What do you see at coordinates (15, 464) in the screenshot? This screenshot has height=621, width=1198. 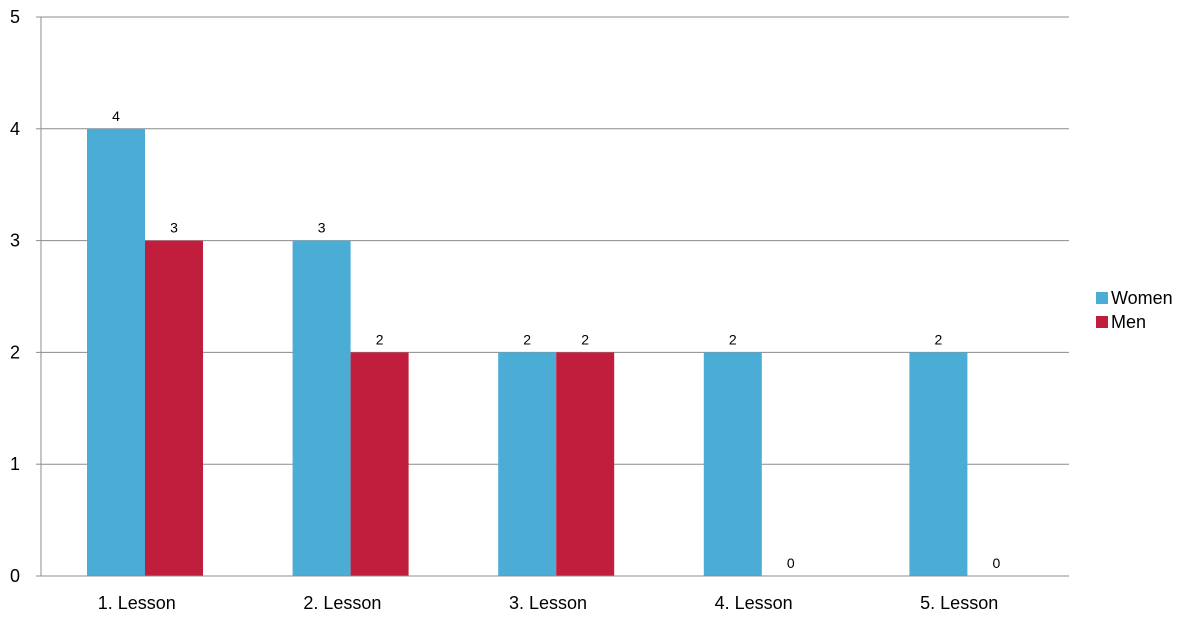 I see `y-tick-label: 1` at bounding box center [15, 464].